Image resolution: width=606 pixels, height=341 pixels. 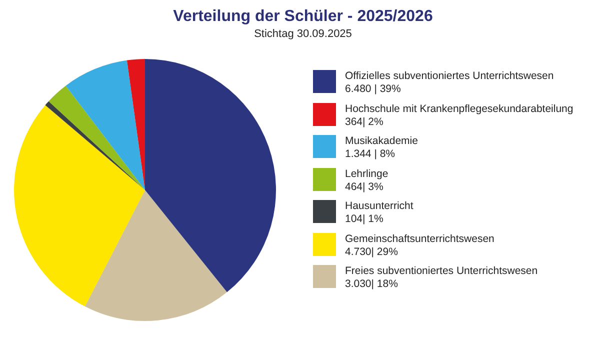 What do you see at coordinates (379, 206) in the screenshot?
I see `legend-label: Hausunterricht` at bounding box center [379, 206].